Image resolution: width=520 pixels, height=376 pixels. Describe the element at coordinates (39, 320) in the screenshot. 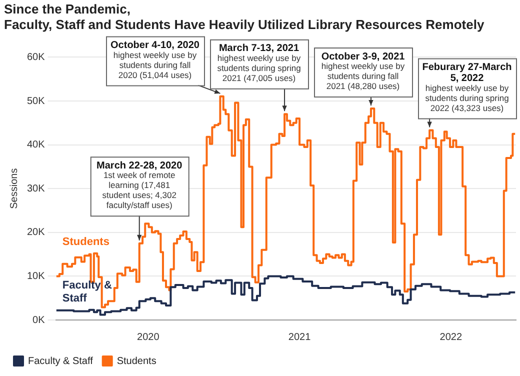

I see `y-tick-label: 0K` at that location.